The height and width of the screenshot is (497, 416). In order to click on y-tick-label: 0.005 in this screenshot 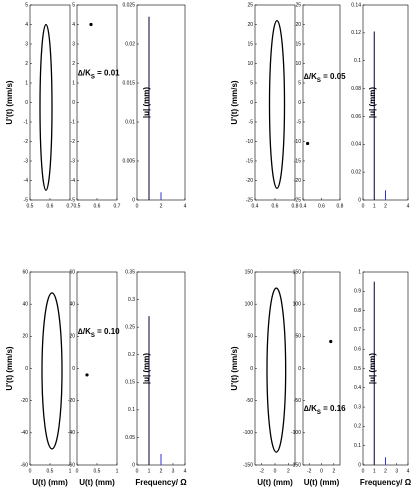, I will do `click(128, 161)`.